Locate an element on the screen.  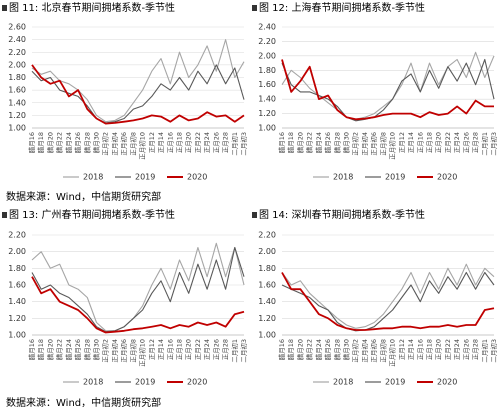
figure-title: 图 11: 北京春节期间拥堵系数-季节性 is located at coordinates (92, 7).